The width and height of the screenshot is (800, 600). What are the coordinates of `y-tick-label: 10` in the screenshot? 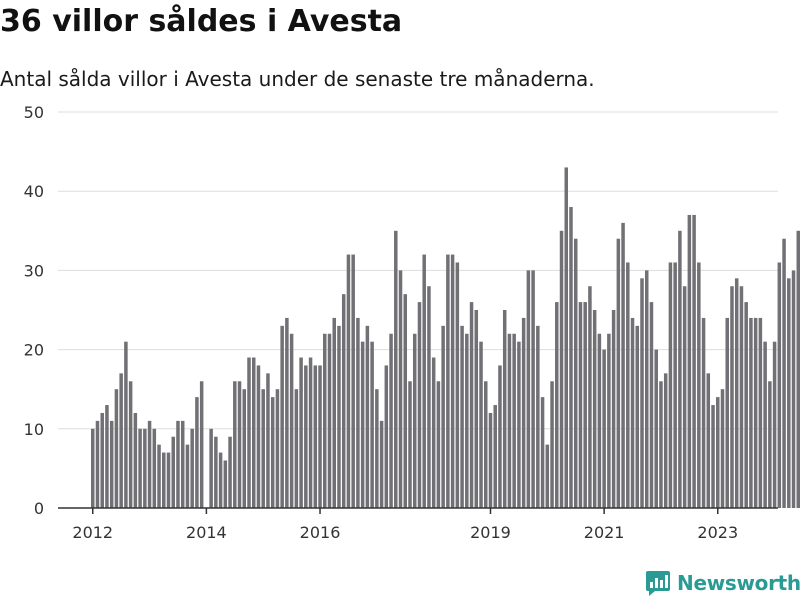 It's located at (34, 429).